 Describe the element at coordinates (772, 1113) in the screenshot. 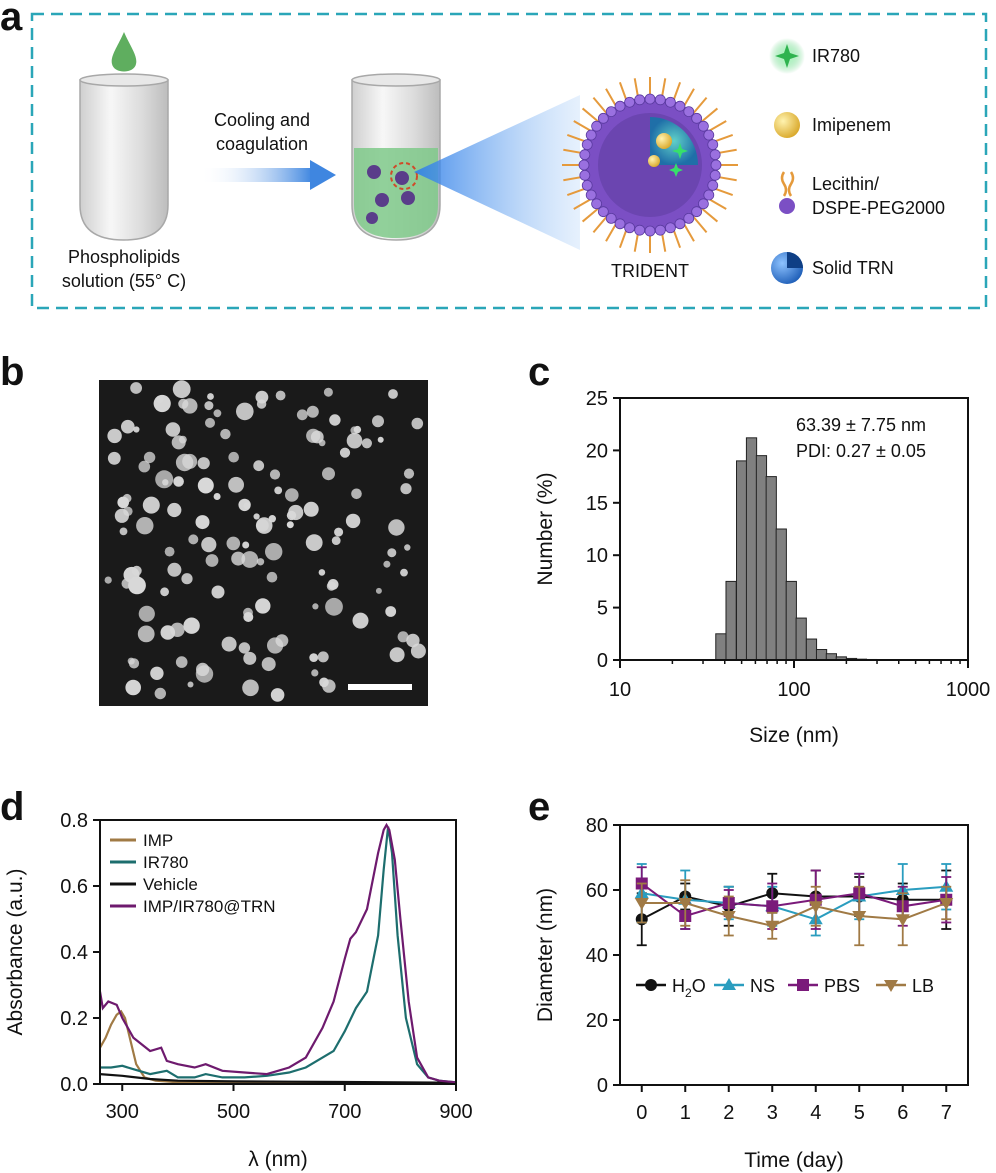

I see `x-tick-label: 3` at that location.